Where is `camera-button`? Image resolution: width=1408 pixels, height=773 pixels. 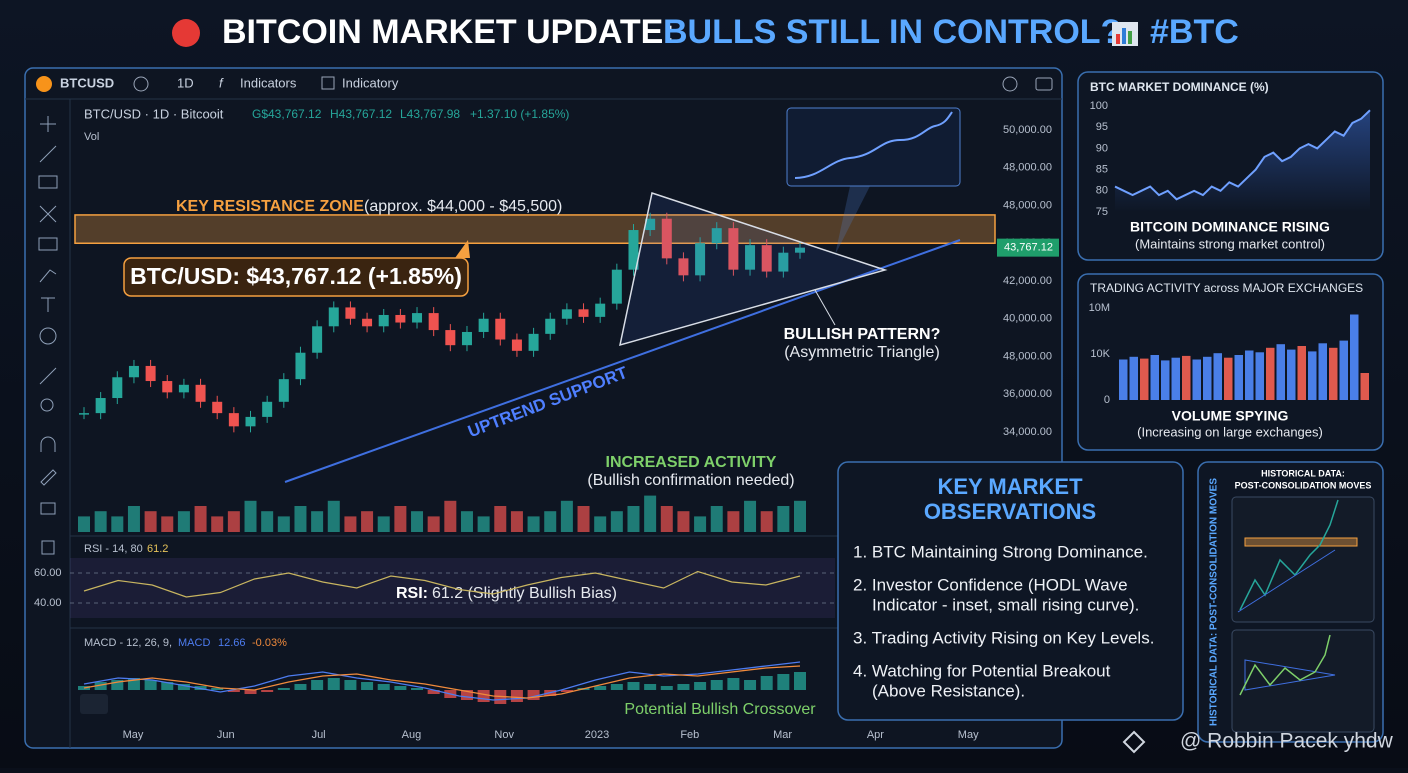 camera-button is located at coordinates (1044, 84).